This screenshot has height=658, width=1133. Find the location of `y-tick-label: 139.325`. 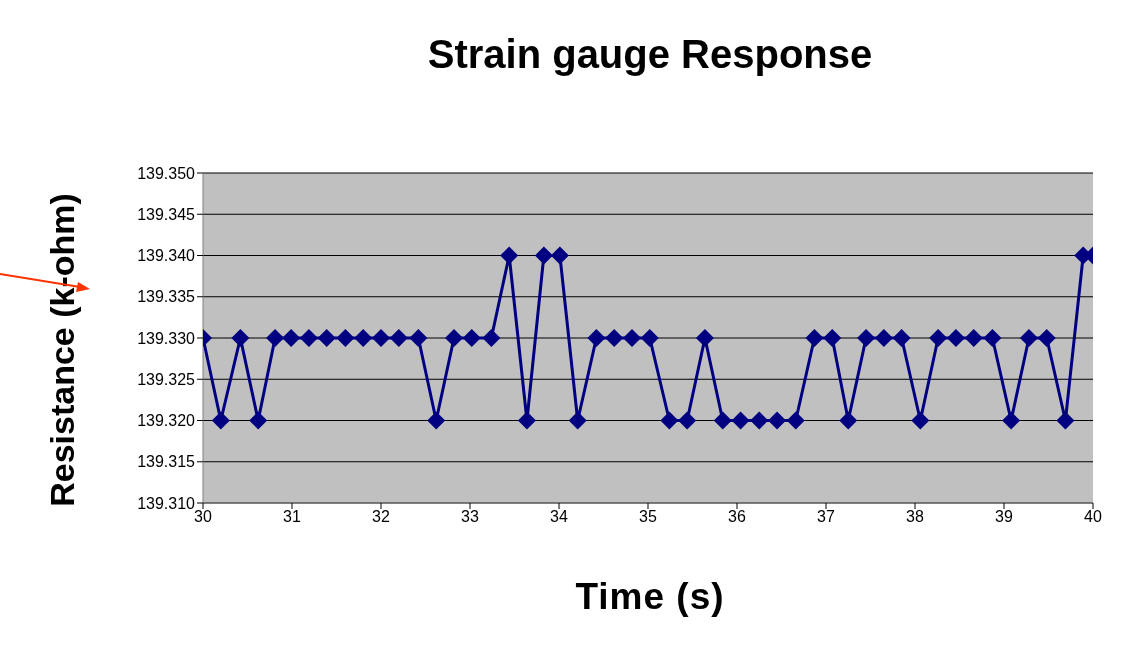

y-tick-label: 139.325 is located at coordinates (166, 379).